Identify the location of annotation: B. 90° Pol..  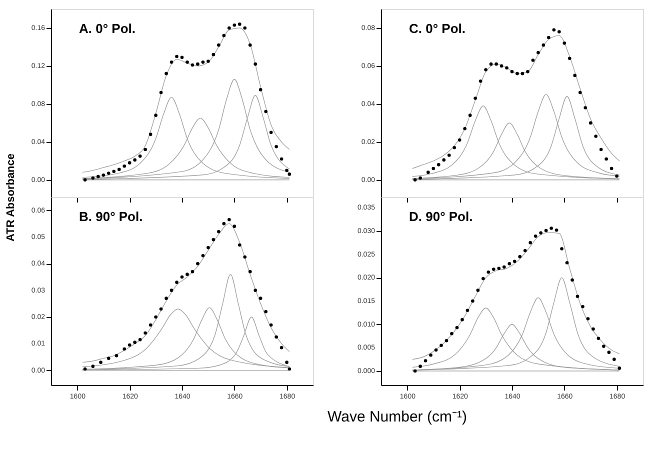
(111, 216).